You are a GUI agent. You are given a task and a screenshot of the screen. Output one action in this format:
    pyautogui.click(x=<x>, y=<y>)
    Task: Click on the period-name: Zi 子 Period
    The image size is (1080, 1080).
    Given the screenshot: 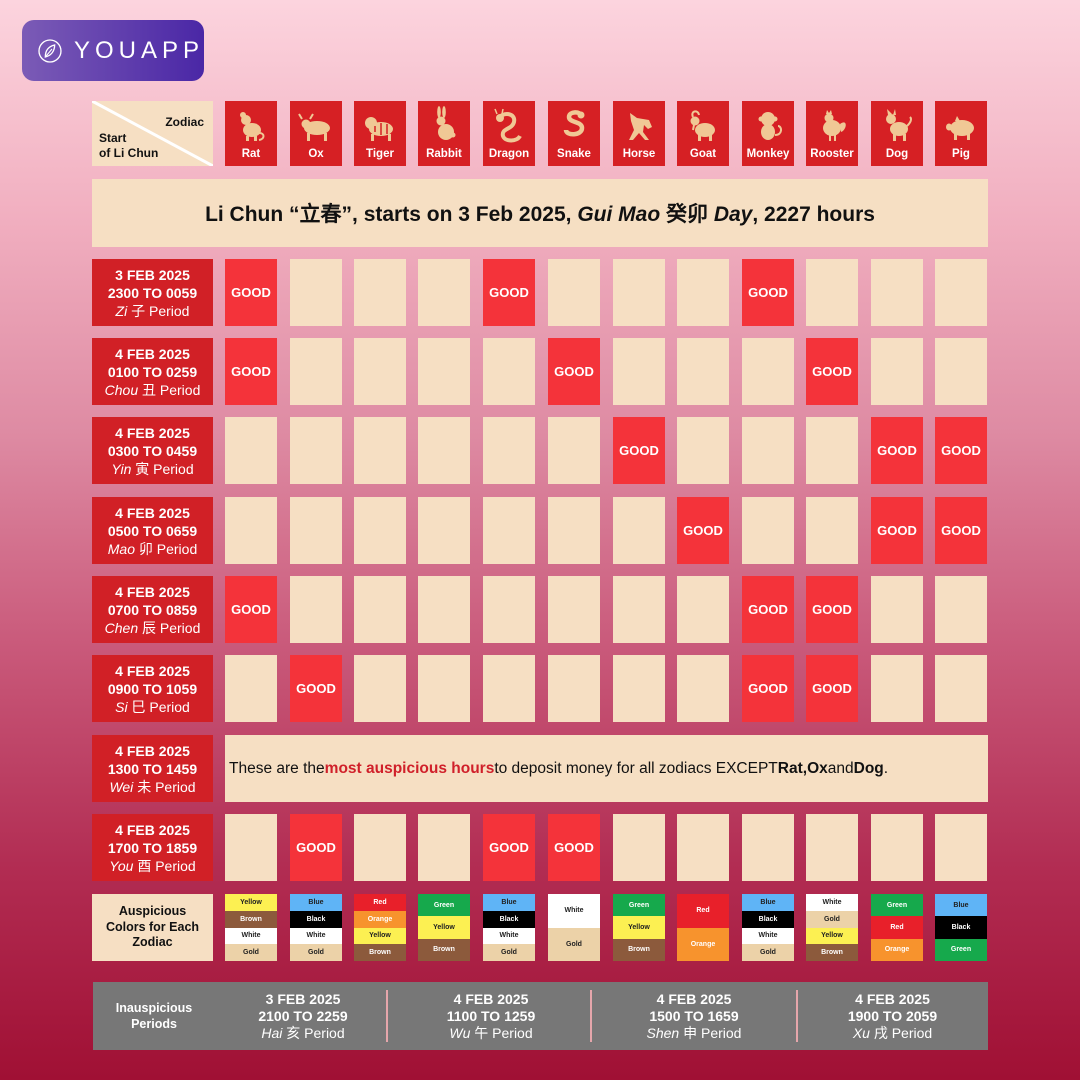 What is the action you would take?
    pyautogui.click(x=152, y=310)
    